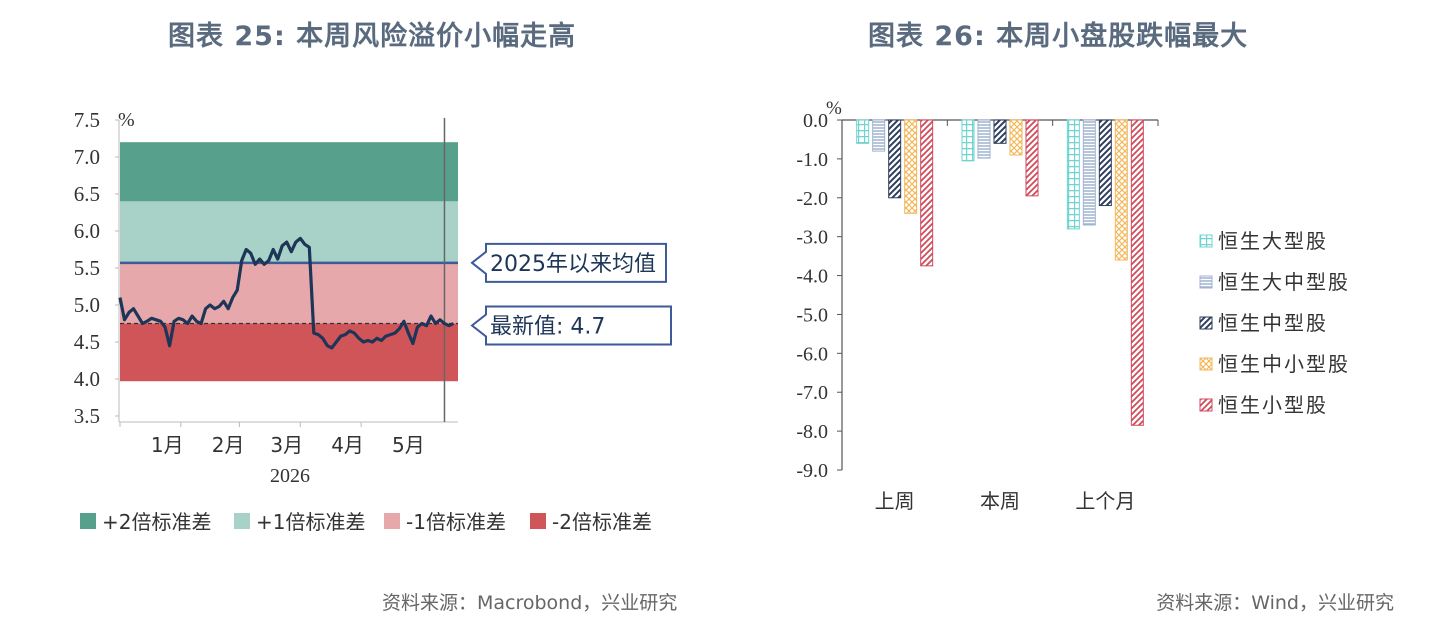 The width and height of the screenshot is (1440, 632). I want to click on y-tick-label: 6.0, so click(87, 231).